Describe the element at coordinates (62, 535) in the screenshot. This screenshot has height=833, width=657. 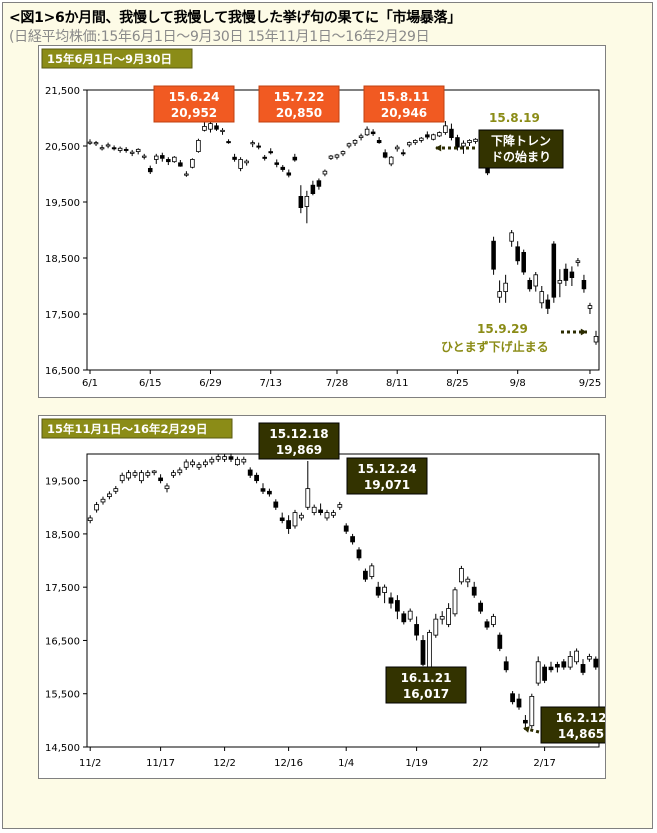
I see `y-tick-label: 18,500` at that location.